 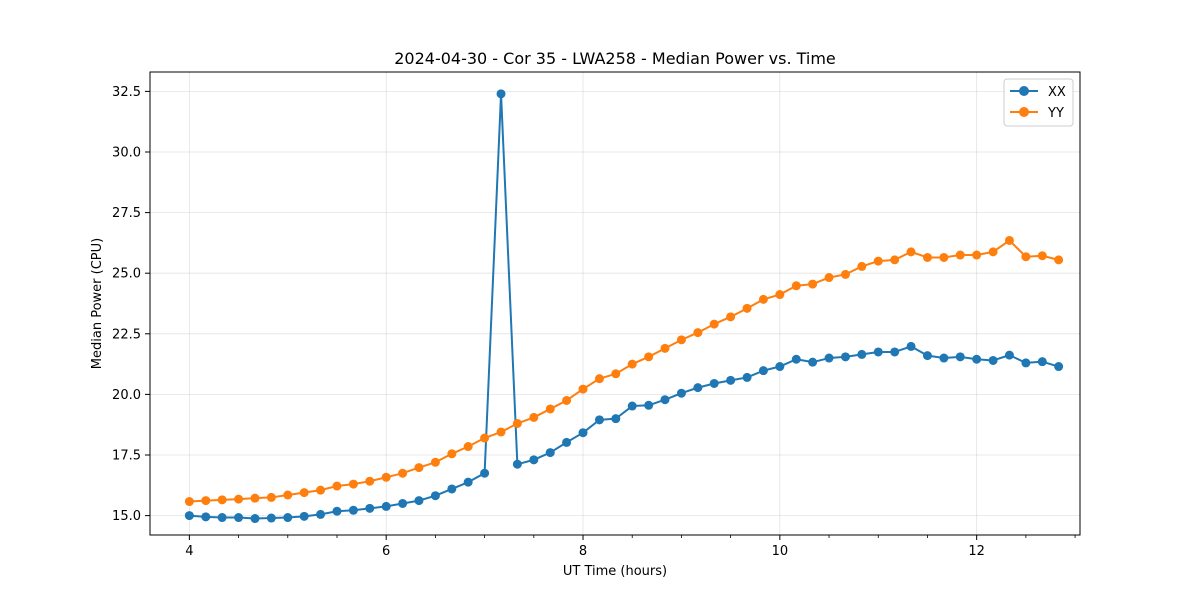 What do you see at coordinates (780, 551) in the screenshot?
I see `x-tick-label: 10` at bounding box center [780, 551].